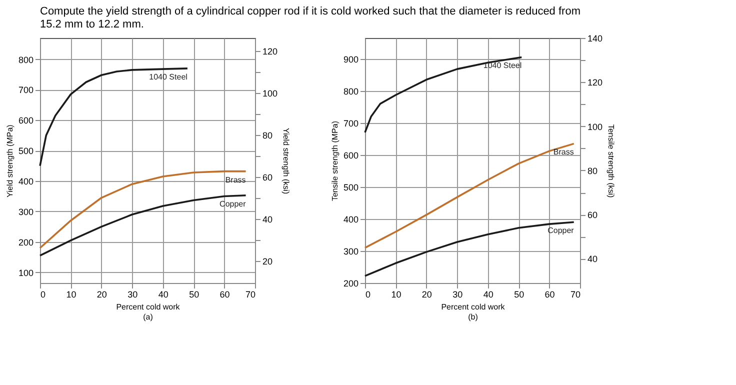  Describe the element at coordinates (286, 161) in the screenshot. I see `y2-axis-title: Yield strength (ksi)` at that location.